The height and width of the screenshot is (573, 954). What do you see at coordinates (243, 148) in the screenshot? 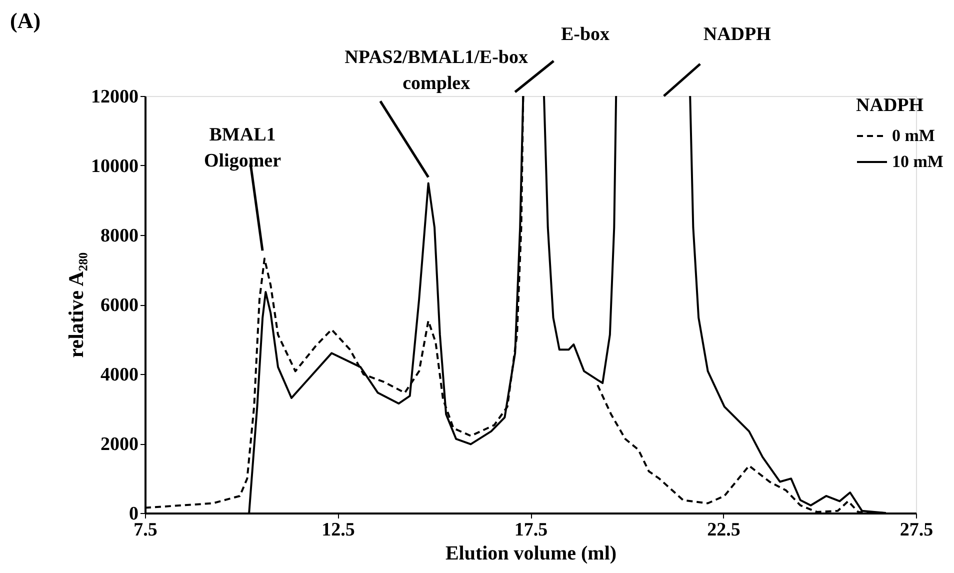
I see `annotation: BMAL1 Oligomer` at bounding box center [243, 148].